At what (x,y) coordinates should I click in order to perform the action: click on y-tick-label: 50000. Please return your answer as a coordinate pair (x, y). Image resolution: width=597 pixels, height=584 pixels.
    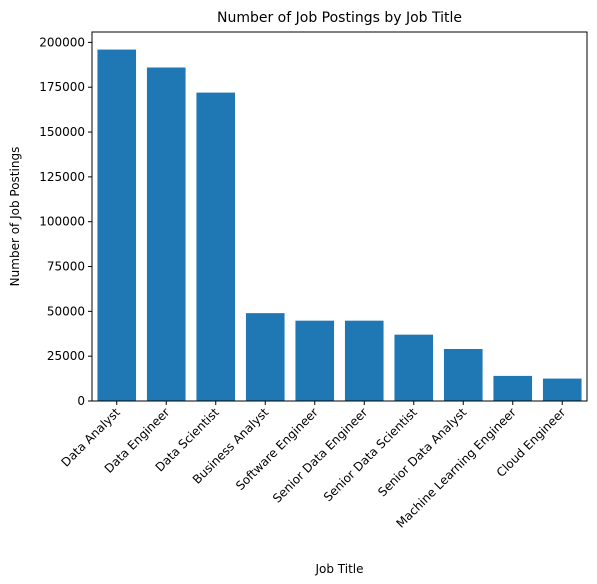
    Looking at the image, I should click on (66, 311).